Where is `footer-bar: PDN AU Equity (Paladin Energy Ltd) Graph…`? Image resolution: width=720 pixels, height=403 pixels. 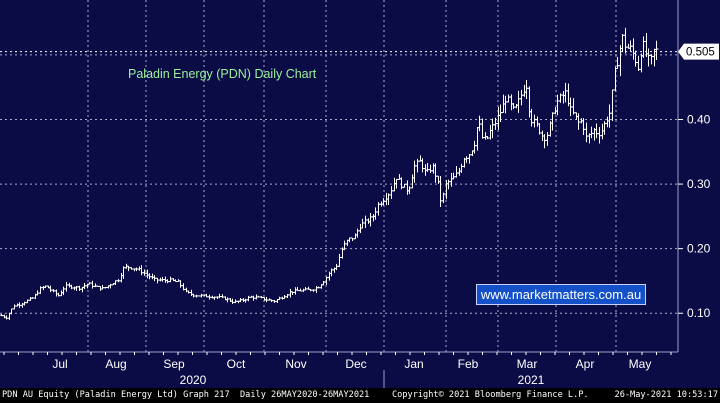 footer-bar: PDN AU Equity (Paladin Energy Ltd) Graph… is located at coordinates (360, 395).